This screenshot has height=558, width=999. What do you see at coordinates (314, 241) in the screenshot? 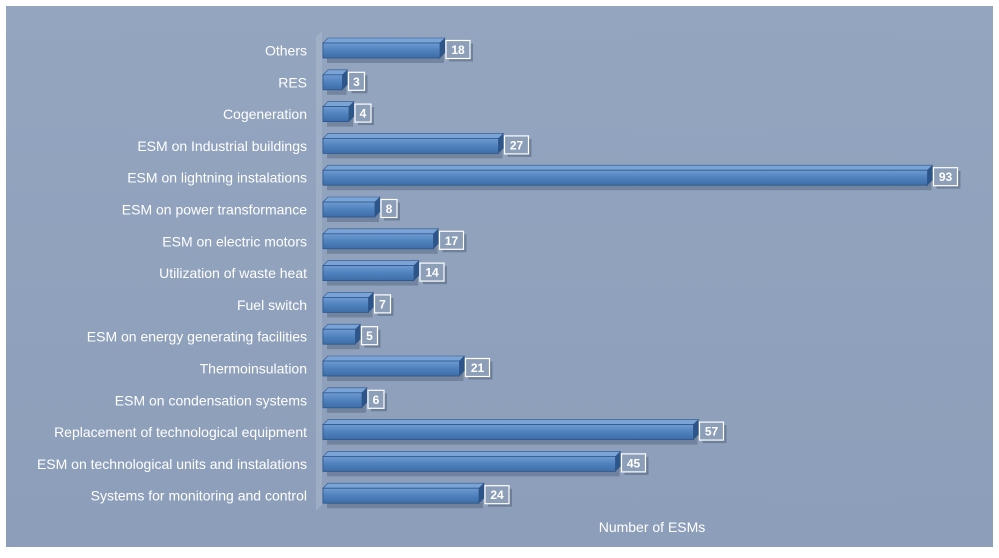
I see `bar-group: ESM on electric motors 17` at bounding box center [314, 241].